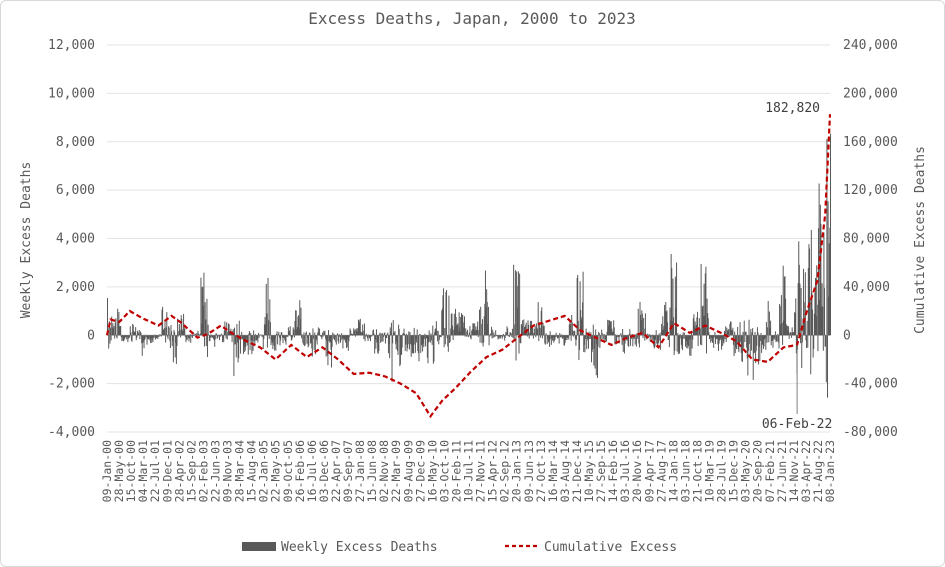  Describe the element at coordinates (782, 471) in the screenshot. I see `x-tick-label: 27-Jun-21` at that location.